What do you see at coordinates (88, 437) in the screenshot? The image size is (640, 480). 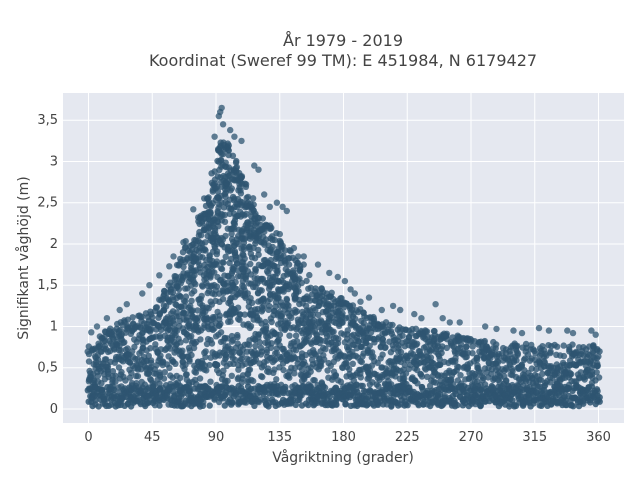 I see `x-tick-label: 0` at bounding box center [88, 437].